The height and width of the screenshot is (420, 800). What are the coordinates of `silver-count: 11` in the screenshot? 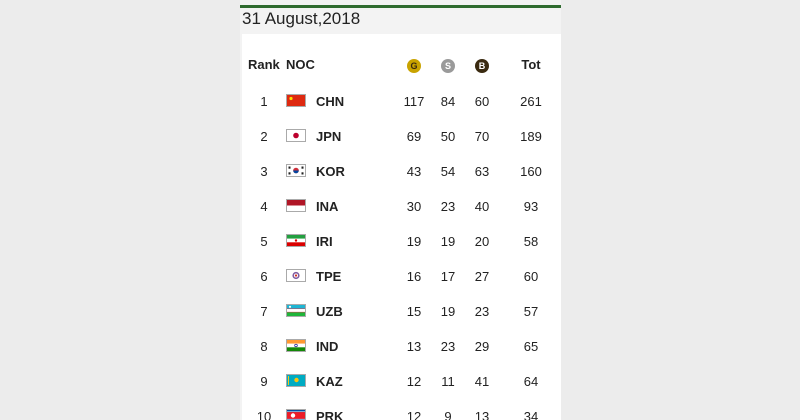 It's located at (448, 381).